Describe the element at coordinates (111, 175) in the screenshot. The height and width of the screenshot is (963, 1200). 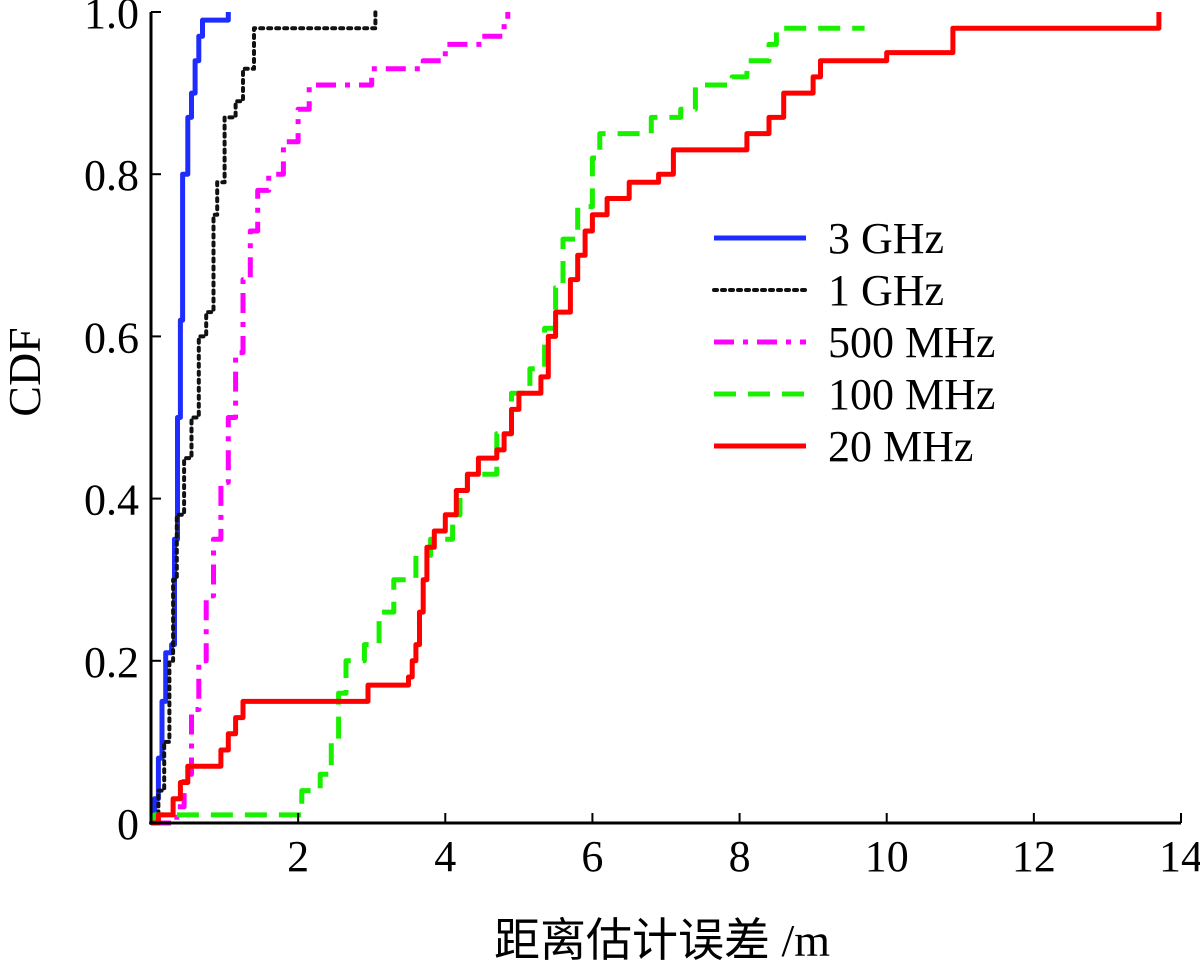
I see `y-tick-label: 0.8` at that location.